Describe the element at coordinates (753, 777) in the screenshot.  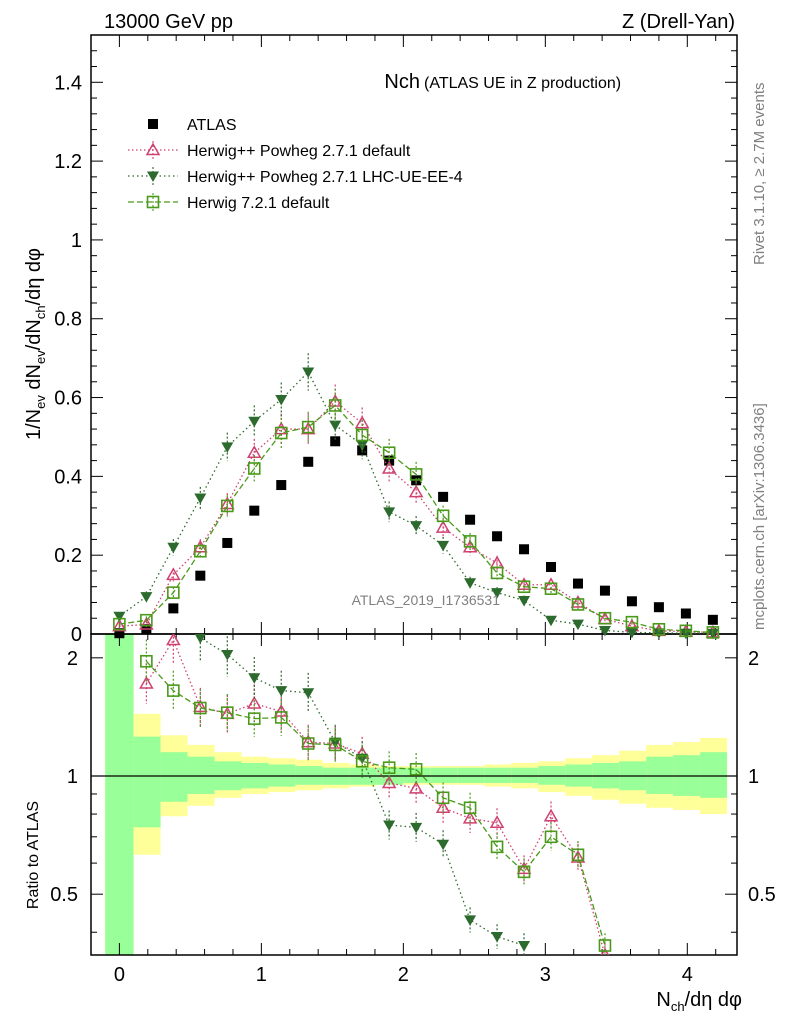
I see `ratio-tick-label-right: 1` at that location.